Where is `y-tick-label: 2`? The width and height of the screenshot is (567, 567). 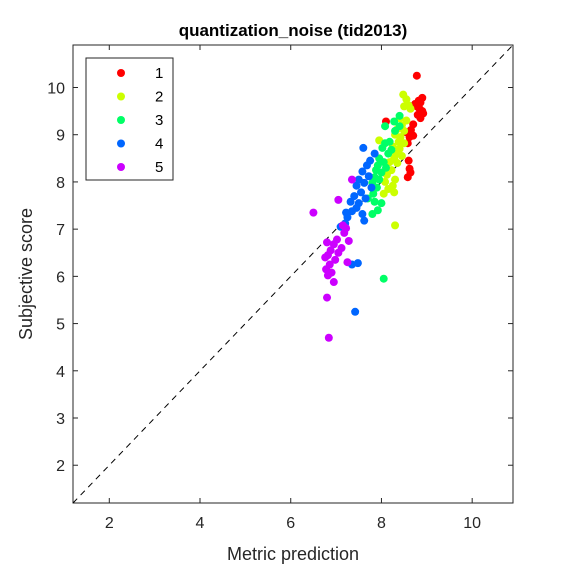
y-tick-label: 2 is located at coordinates (60, 466).